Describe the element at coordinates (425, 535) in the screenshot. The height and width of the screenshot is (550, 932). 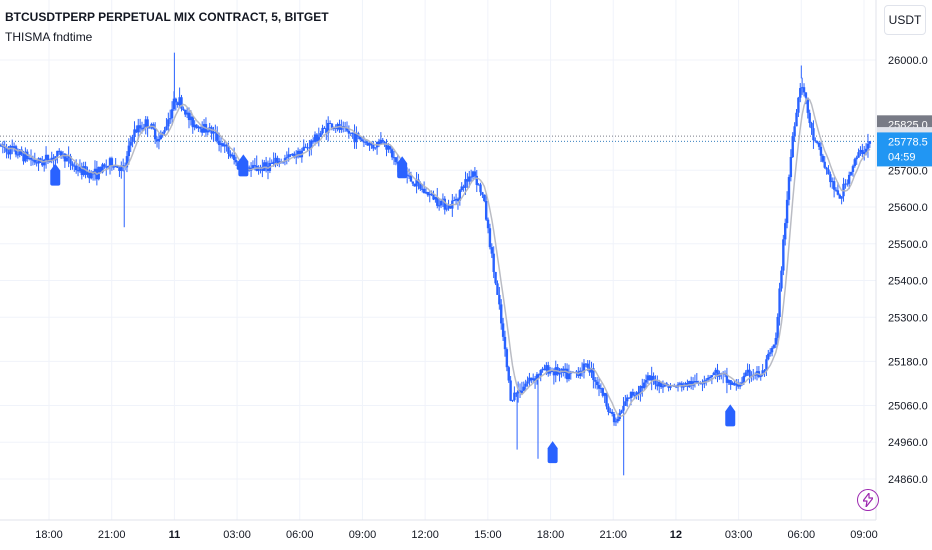
I see `time-tick-label: 12:00` at that location.